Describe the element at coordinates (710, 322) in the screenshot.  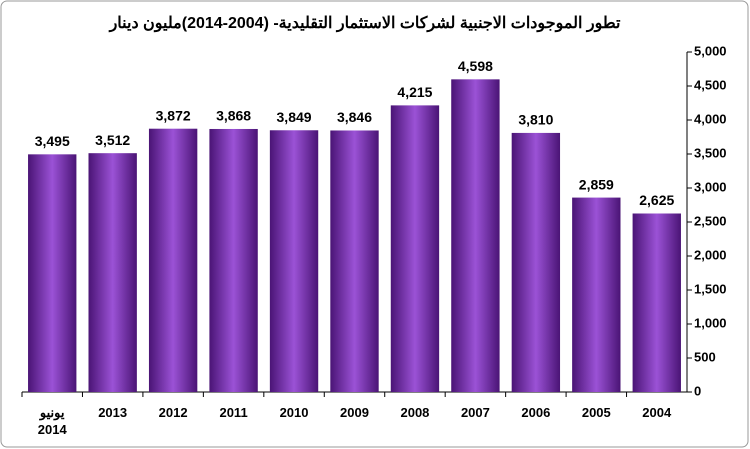
I see `y-tick-label: 1,000` at that location.